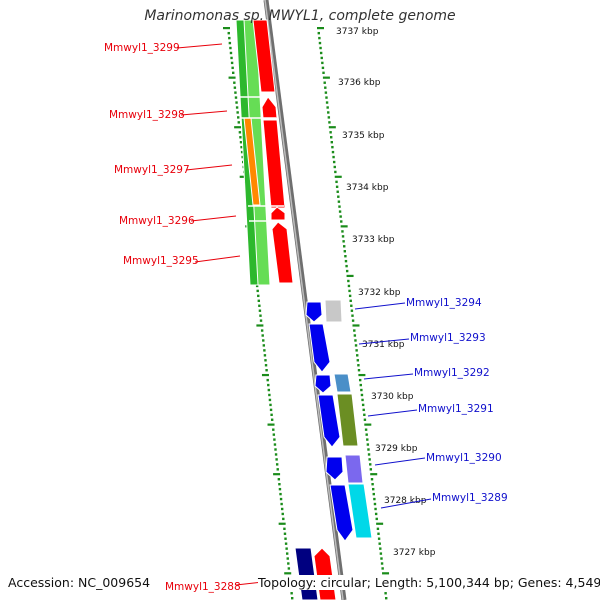  What do you see at coordinates (203, 587) in the screenshot?
I see `gene-label-3288: Mmwyl1_3288` at bounding box center [203, 587].